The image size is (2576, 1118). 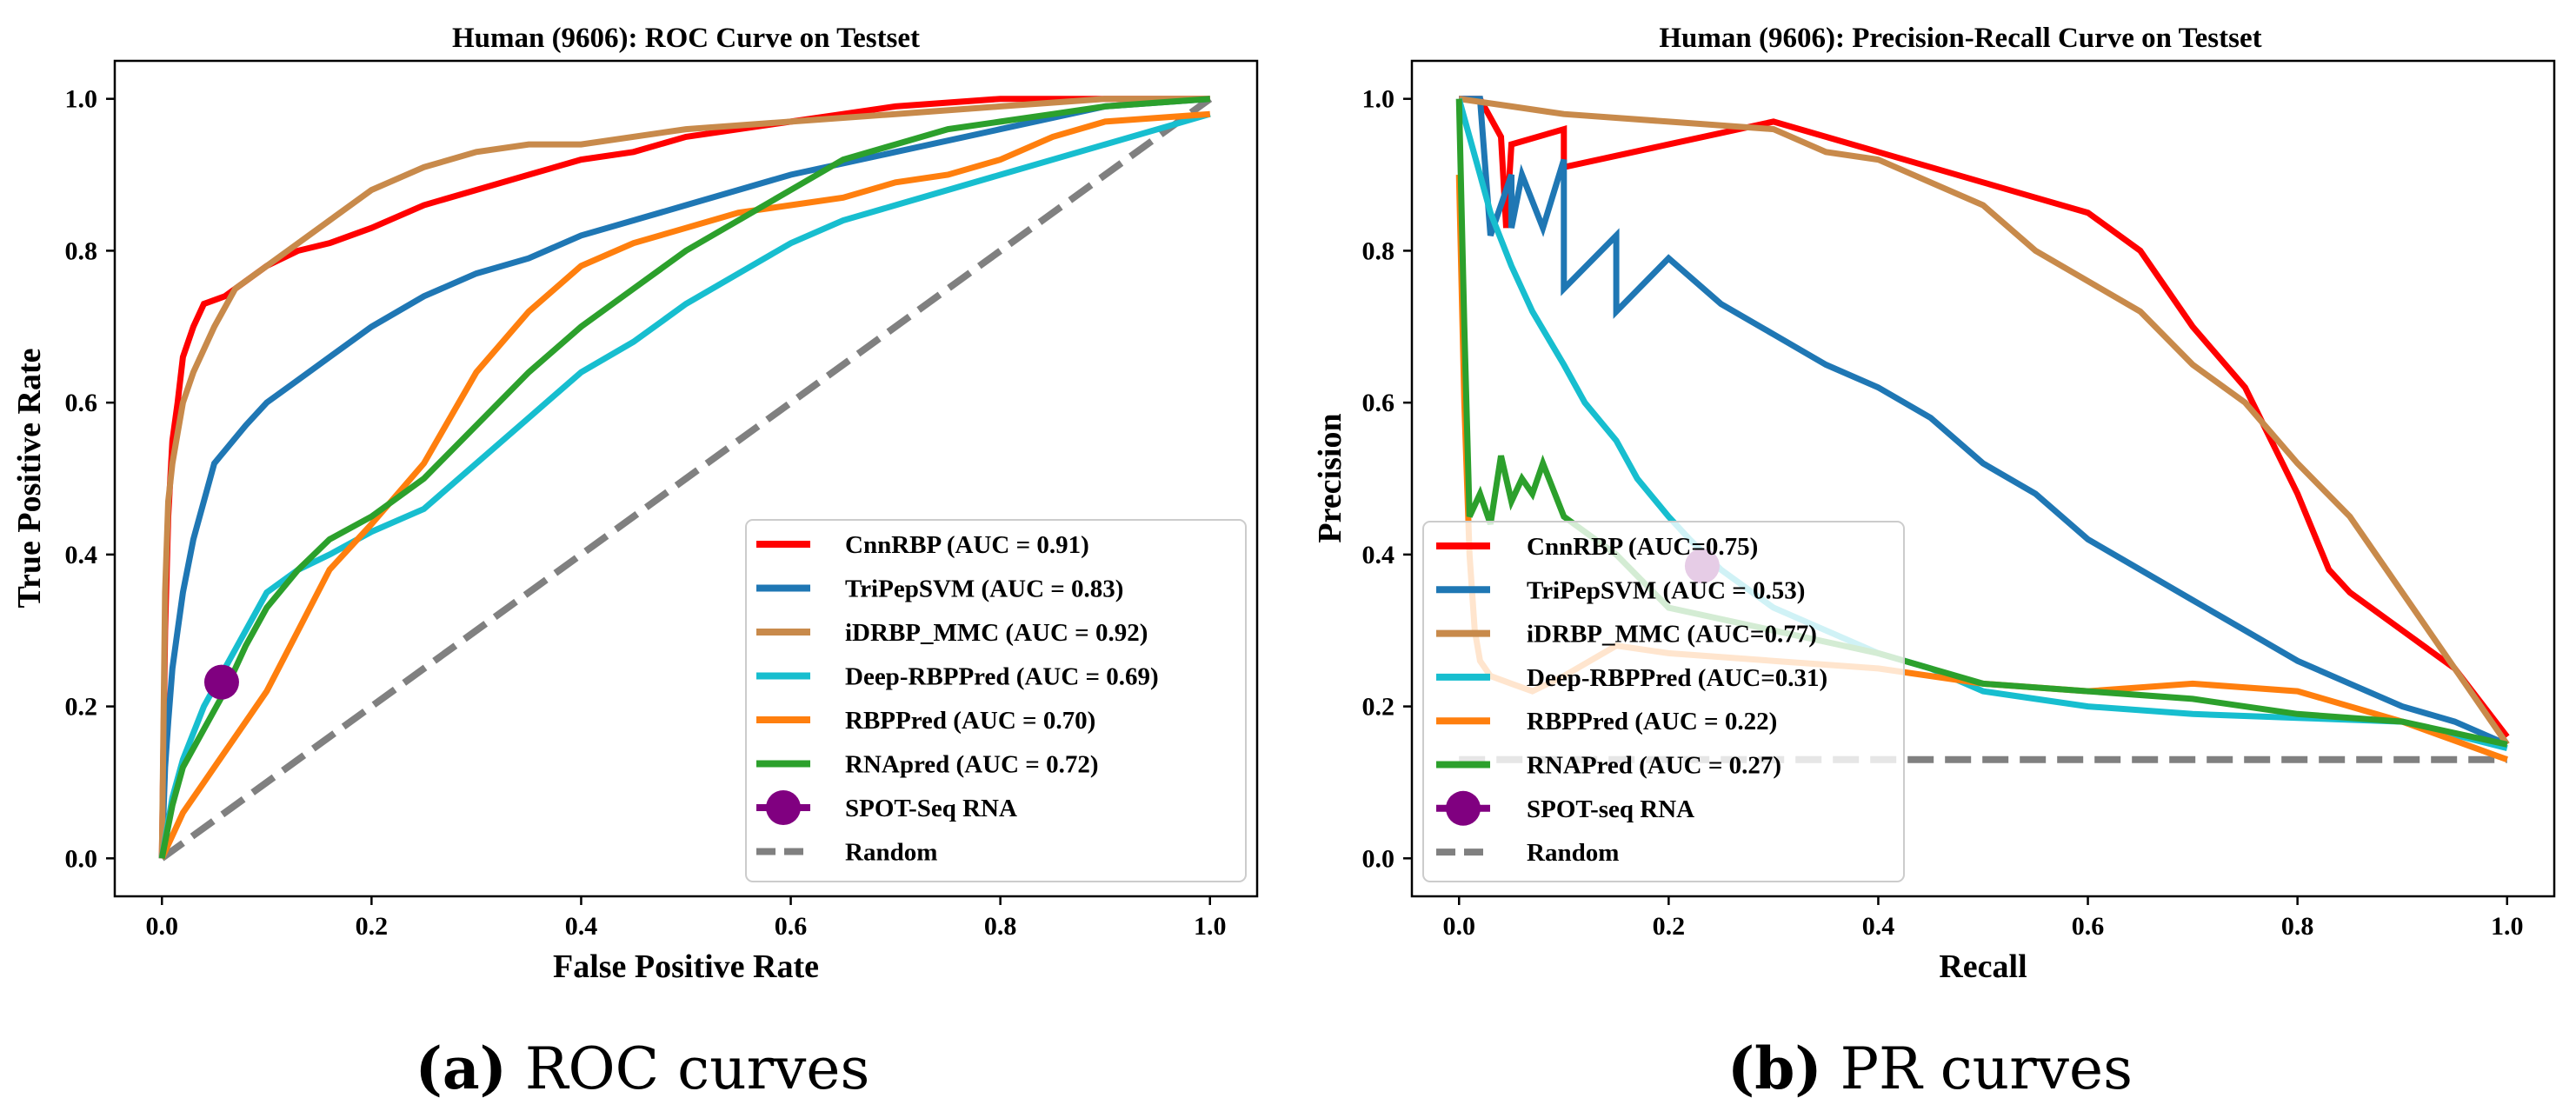 I want to click on roc-xtick-label: 0.8, so click(x=1000, y=927).